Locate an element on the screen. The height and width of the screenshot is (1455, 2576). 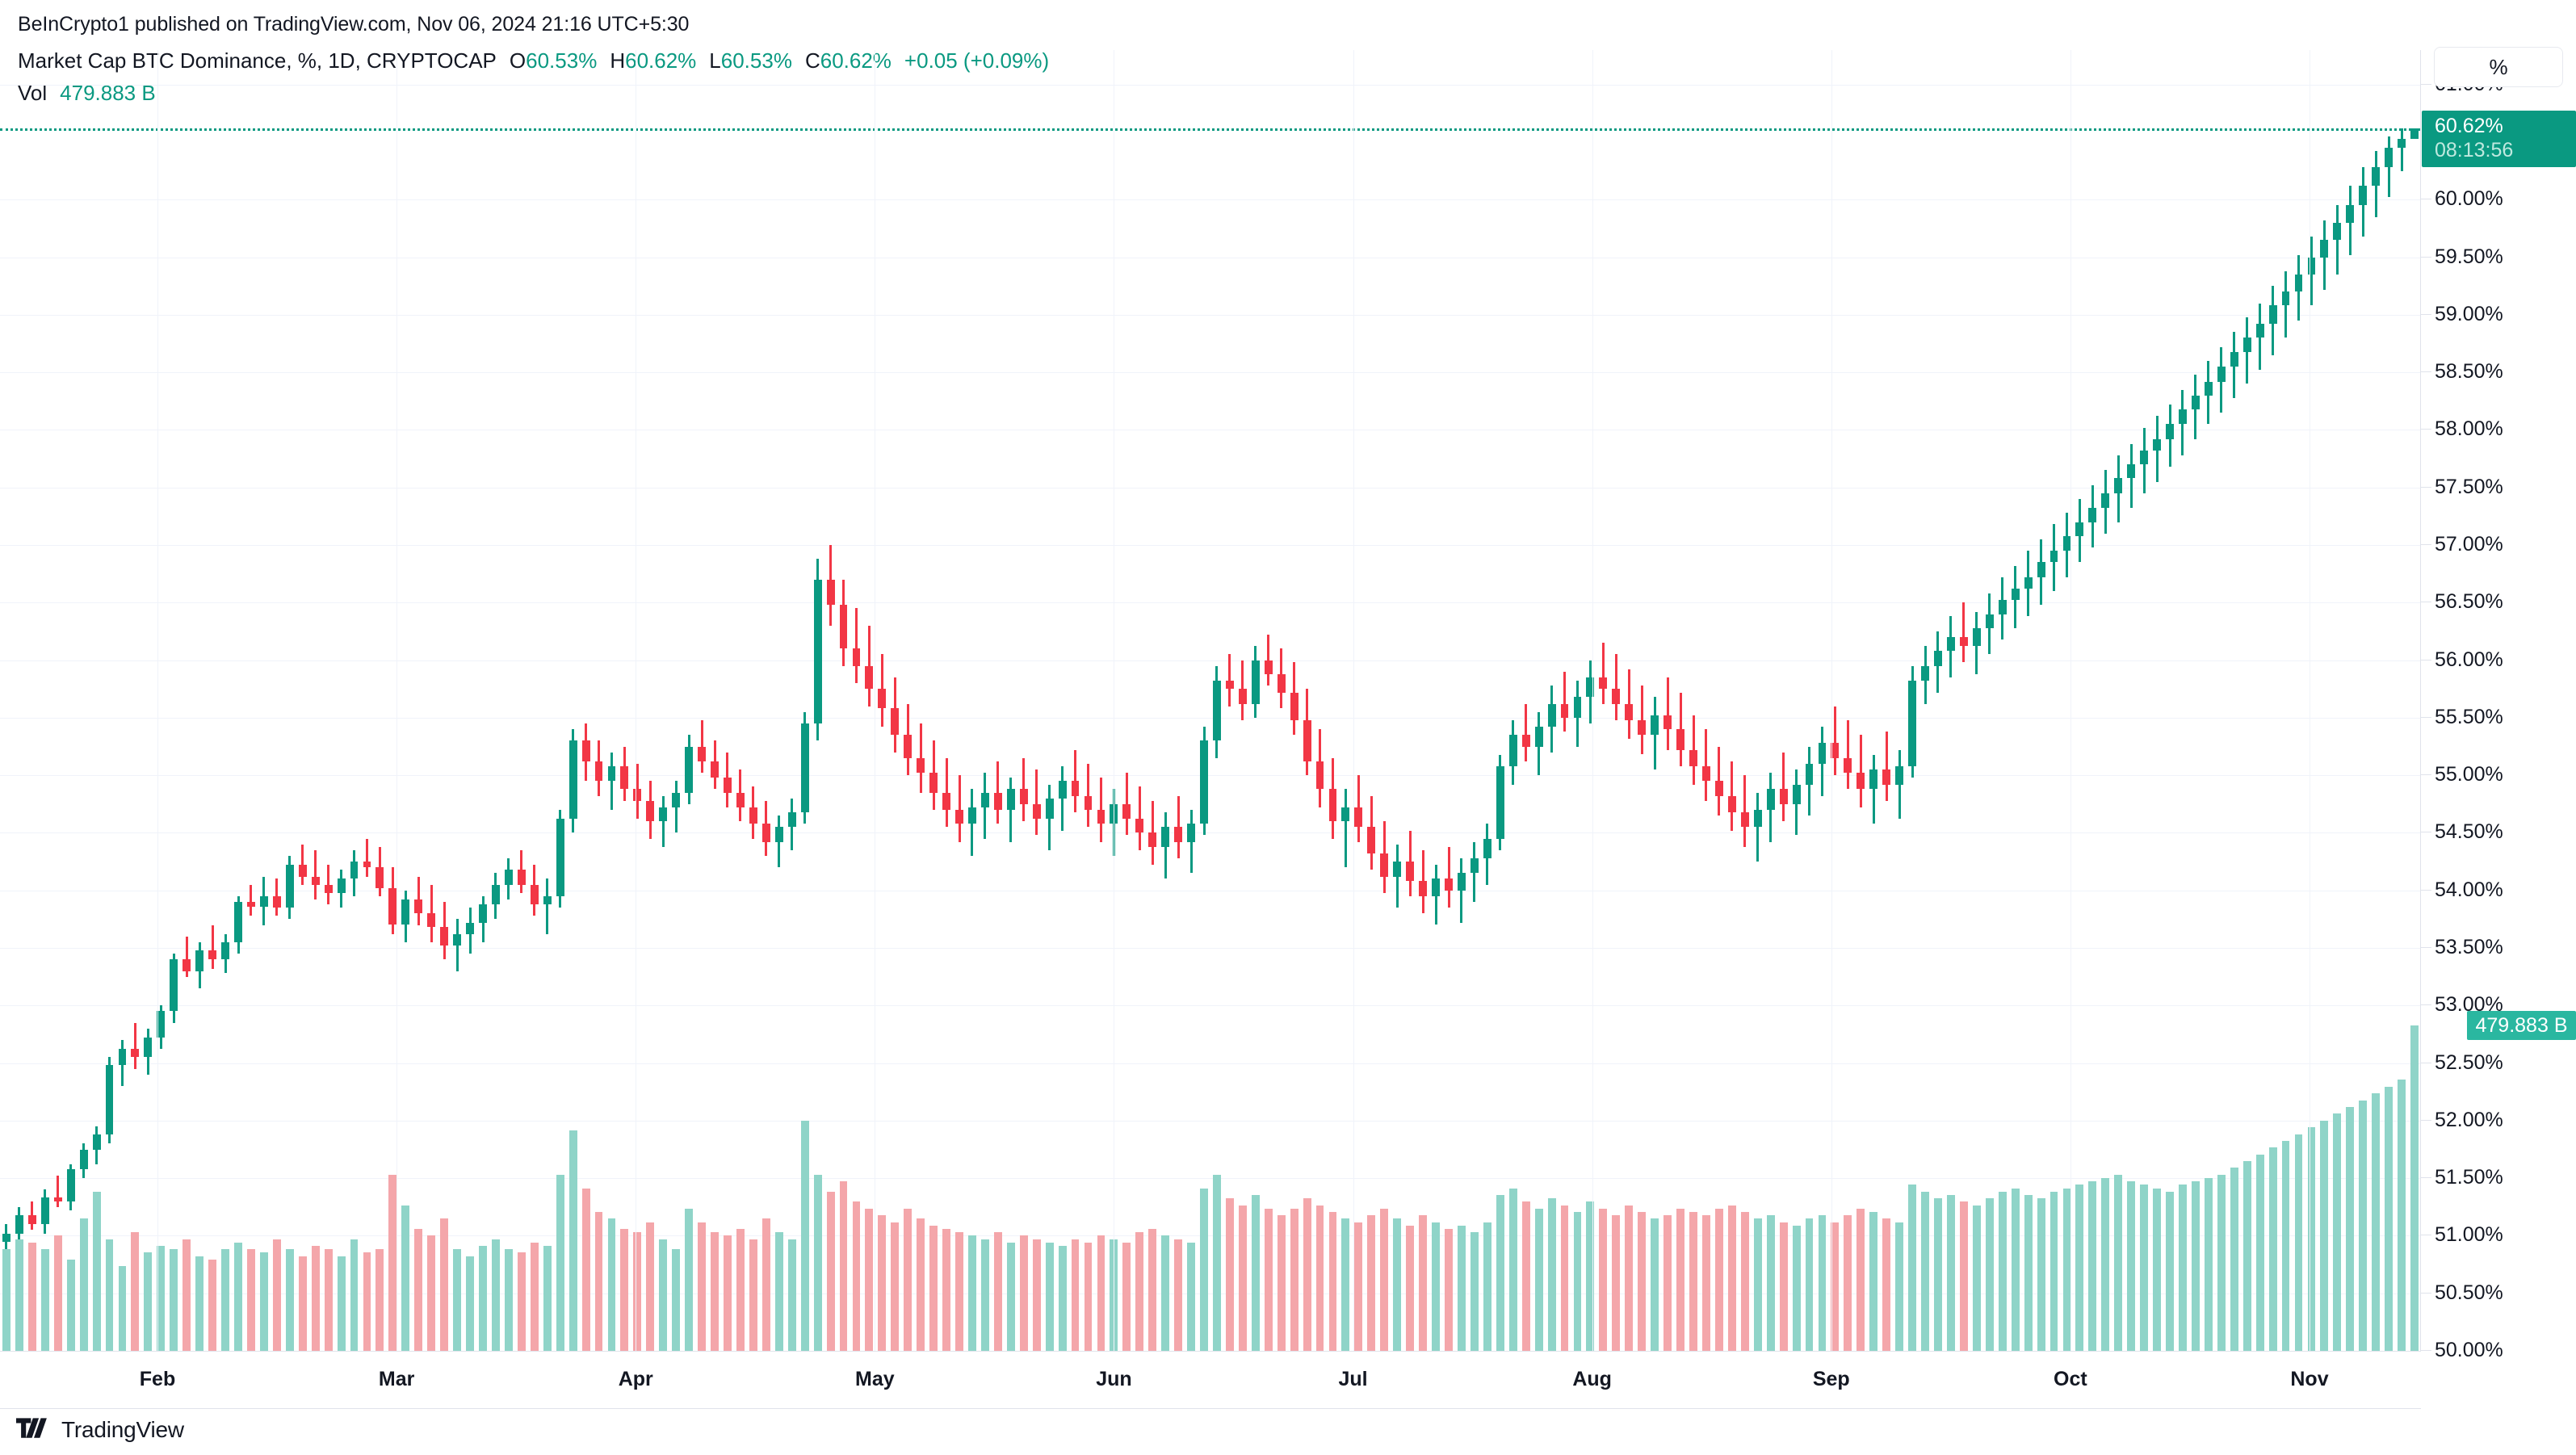
price-axis-tick: 52.50% is located at coordinates (2461, 1063).